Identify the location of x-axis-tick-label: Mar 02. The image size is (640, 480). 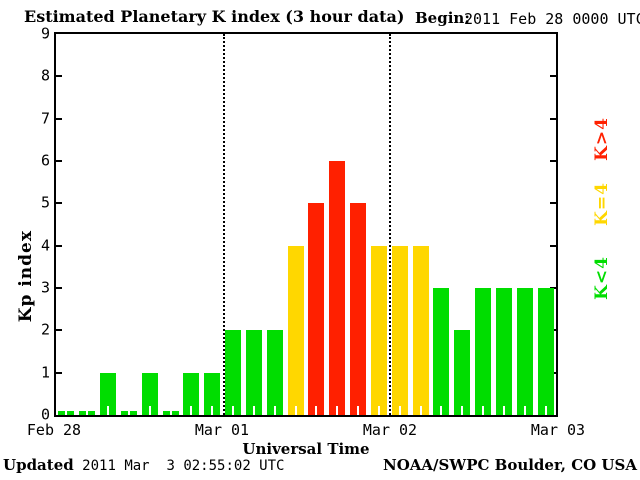
(390, 430).